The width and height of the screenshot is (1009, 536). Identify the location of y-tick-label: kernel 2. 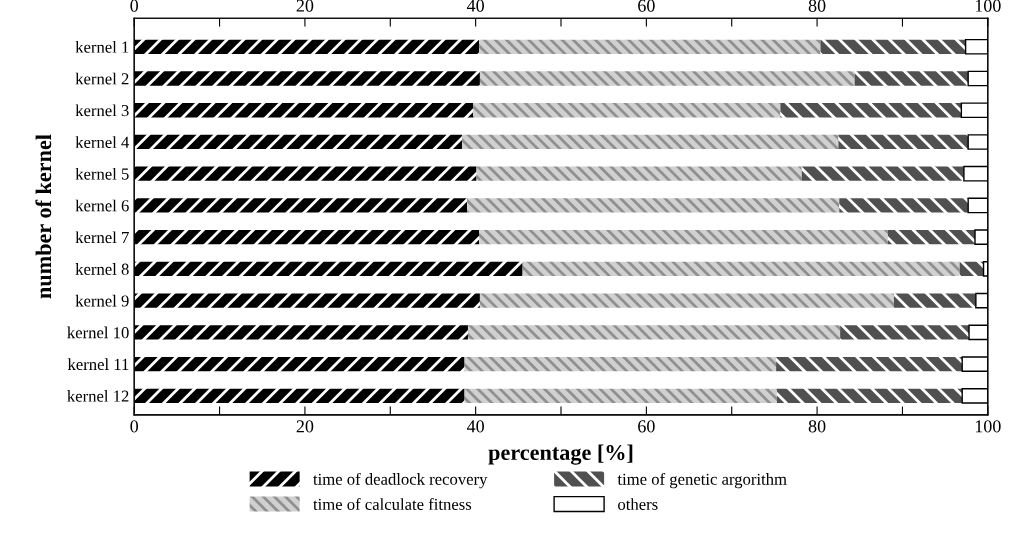
(102, 78).